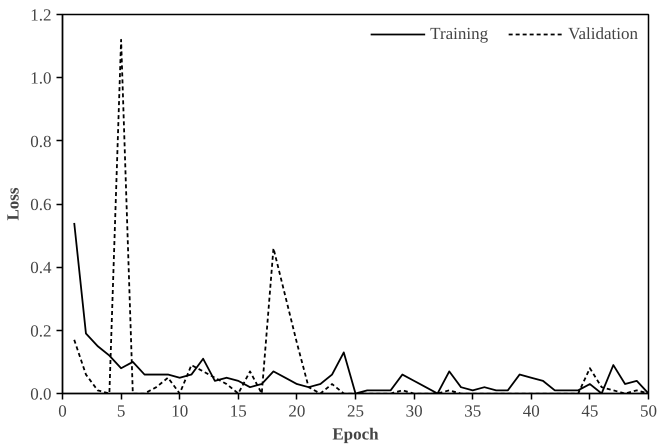  What do you see at coordinates (121, 411) in the screenshot?
I see `x-tick-label: 5` at bounding box center [121, 411].